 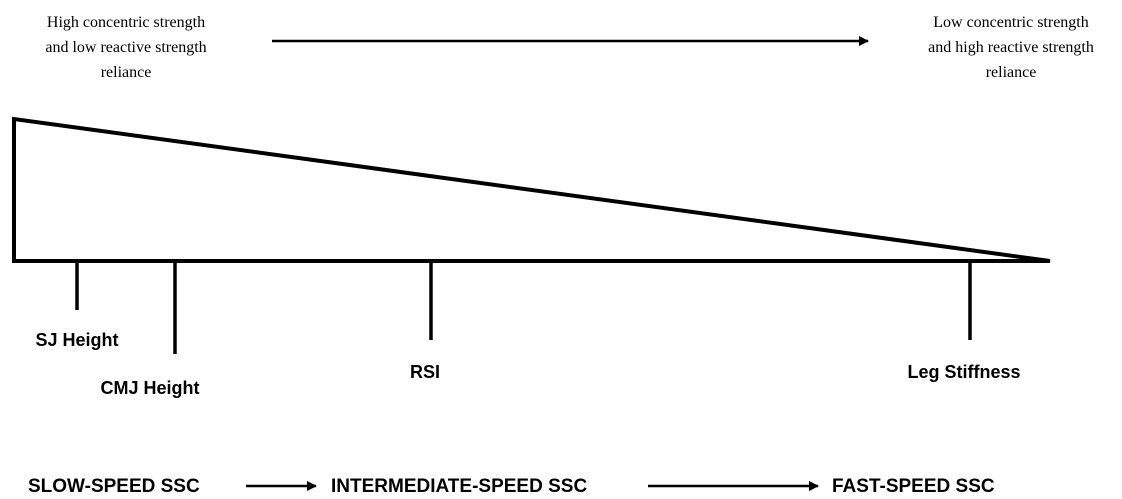 I want to click on stage-fast-speed: FAST-SPEED SSC, so click(x=913, y=486).